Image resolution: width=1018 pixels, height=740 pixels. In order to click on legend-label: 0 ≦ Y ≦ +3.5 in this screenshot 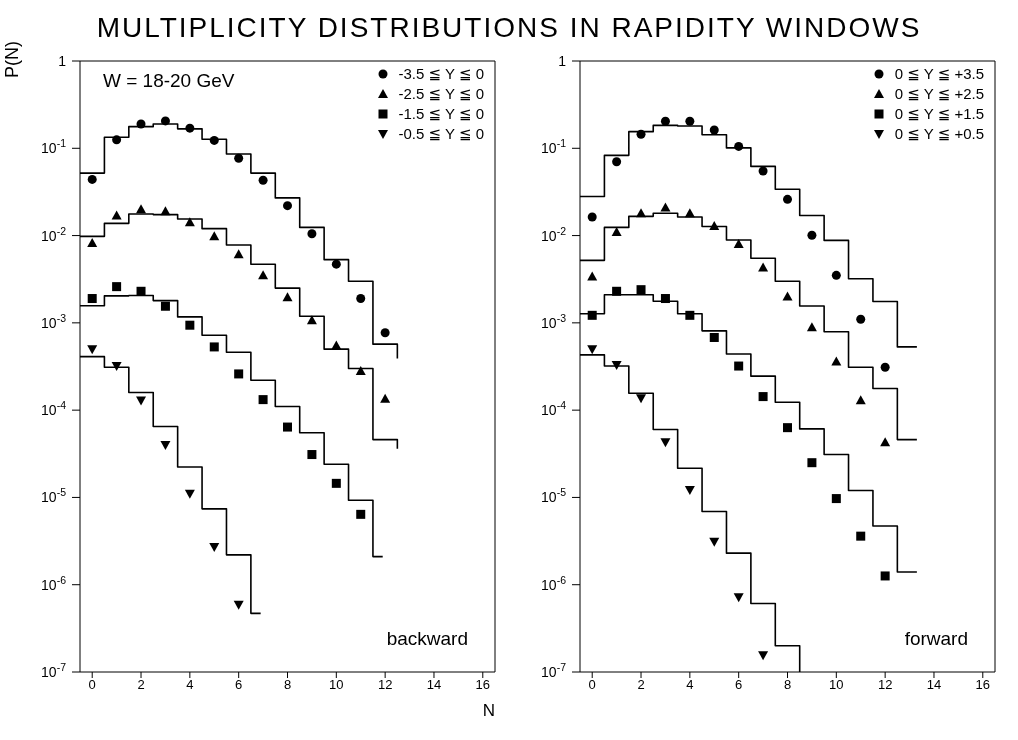, I will do `click(939, 74)`.